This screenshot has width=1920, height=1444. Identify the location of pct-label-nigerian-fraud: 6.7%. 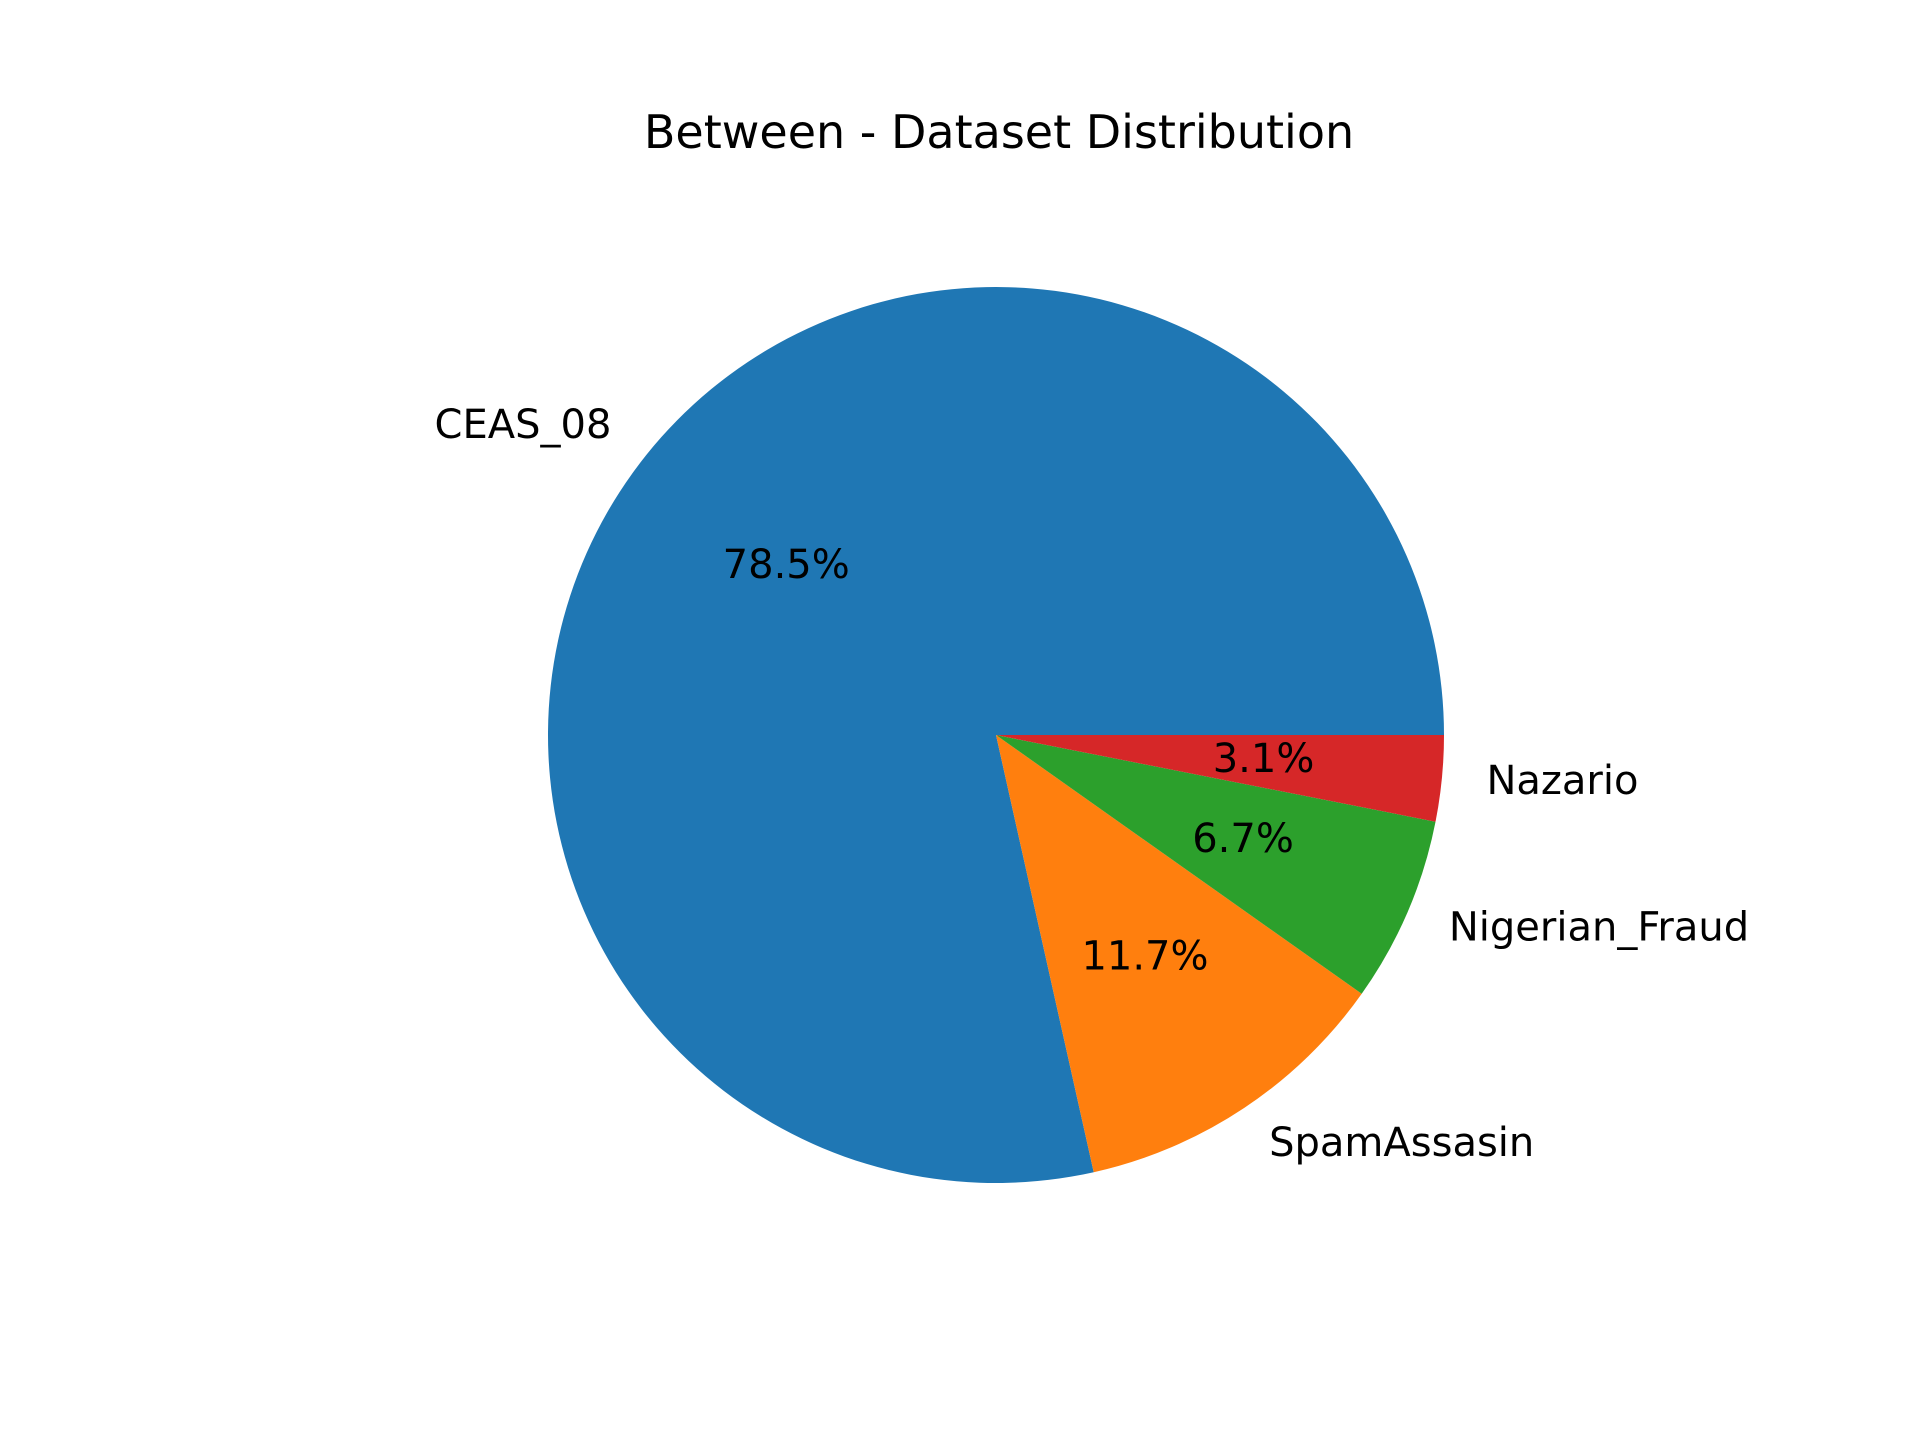
(1243, 839).